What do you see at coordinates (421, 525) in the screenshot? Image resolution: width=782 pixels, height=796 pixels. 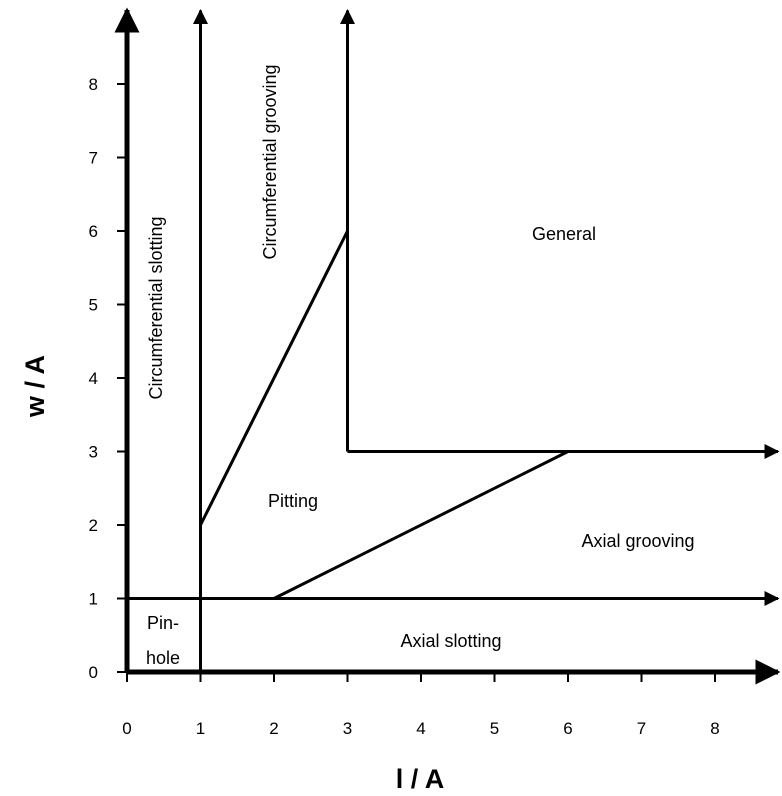 I see `line-pitting-lower` at bounding box center [421, 525].